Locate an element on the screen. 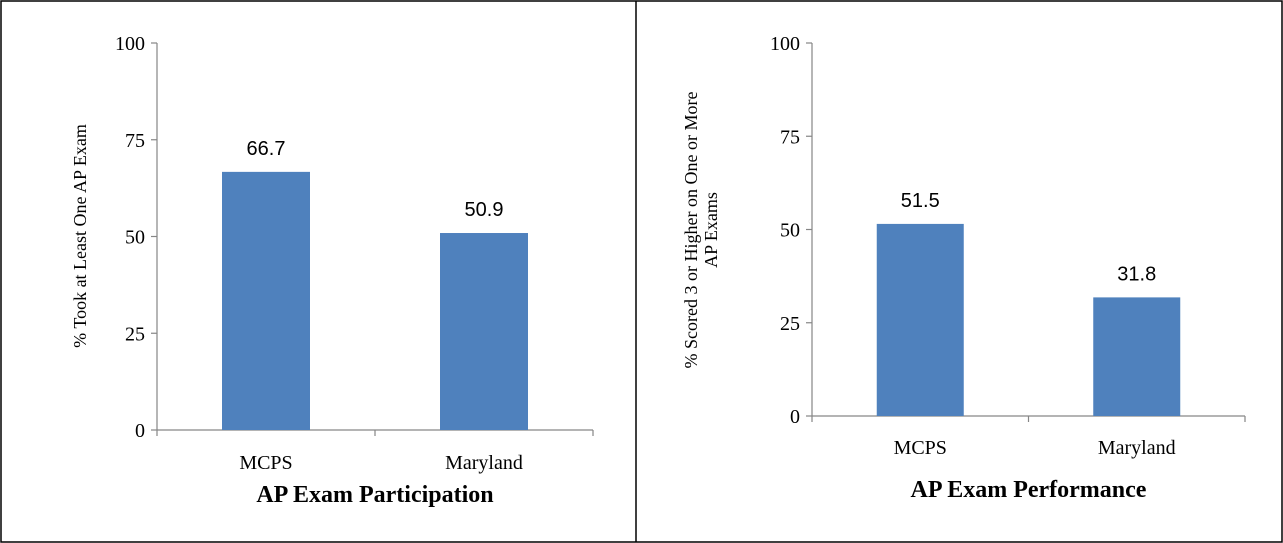 The image size is (1283, 543). data-label: 50.9 is located at coordinates (484, 210).